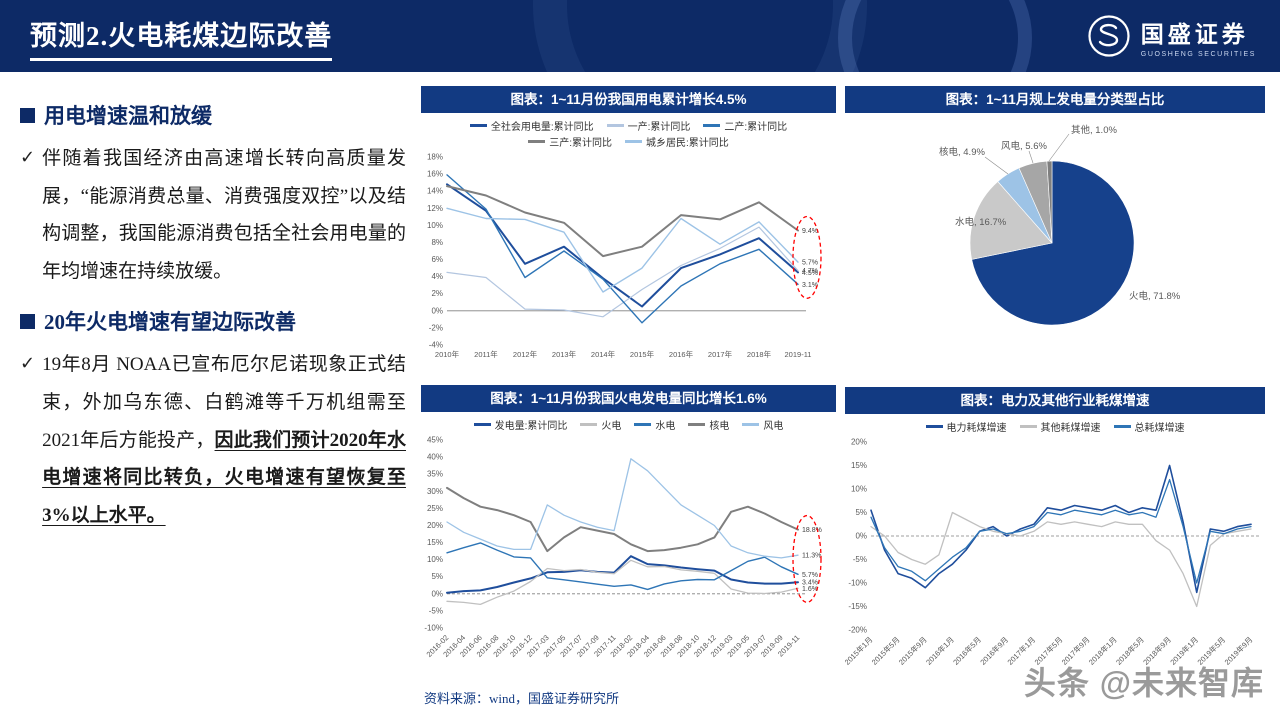  What do you see at coordinates (812, 530) in the screenshot?
I see `svg-text: 18.8%` at bounding box center [812, 530].